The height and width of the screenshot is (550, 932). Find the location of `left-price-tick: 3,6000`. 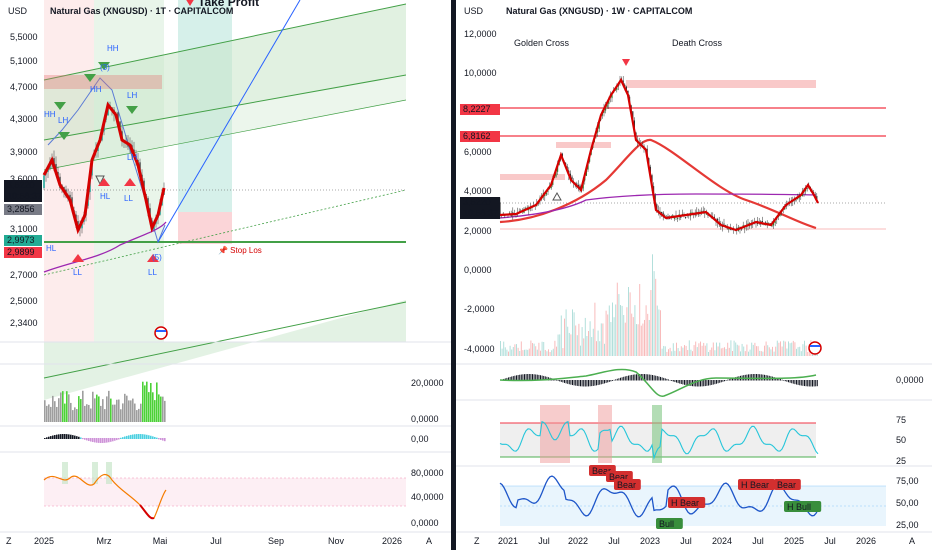

left-price-tick: 3,6000 is located at coordinates (24, 179).